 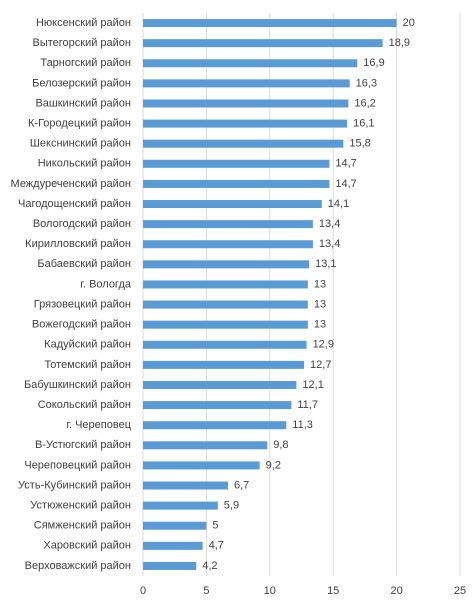 I want to click on y-tick-label: В-Устюгский район, so click(x=83, y=445).